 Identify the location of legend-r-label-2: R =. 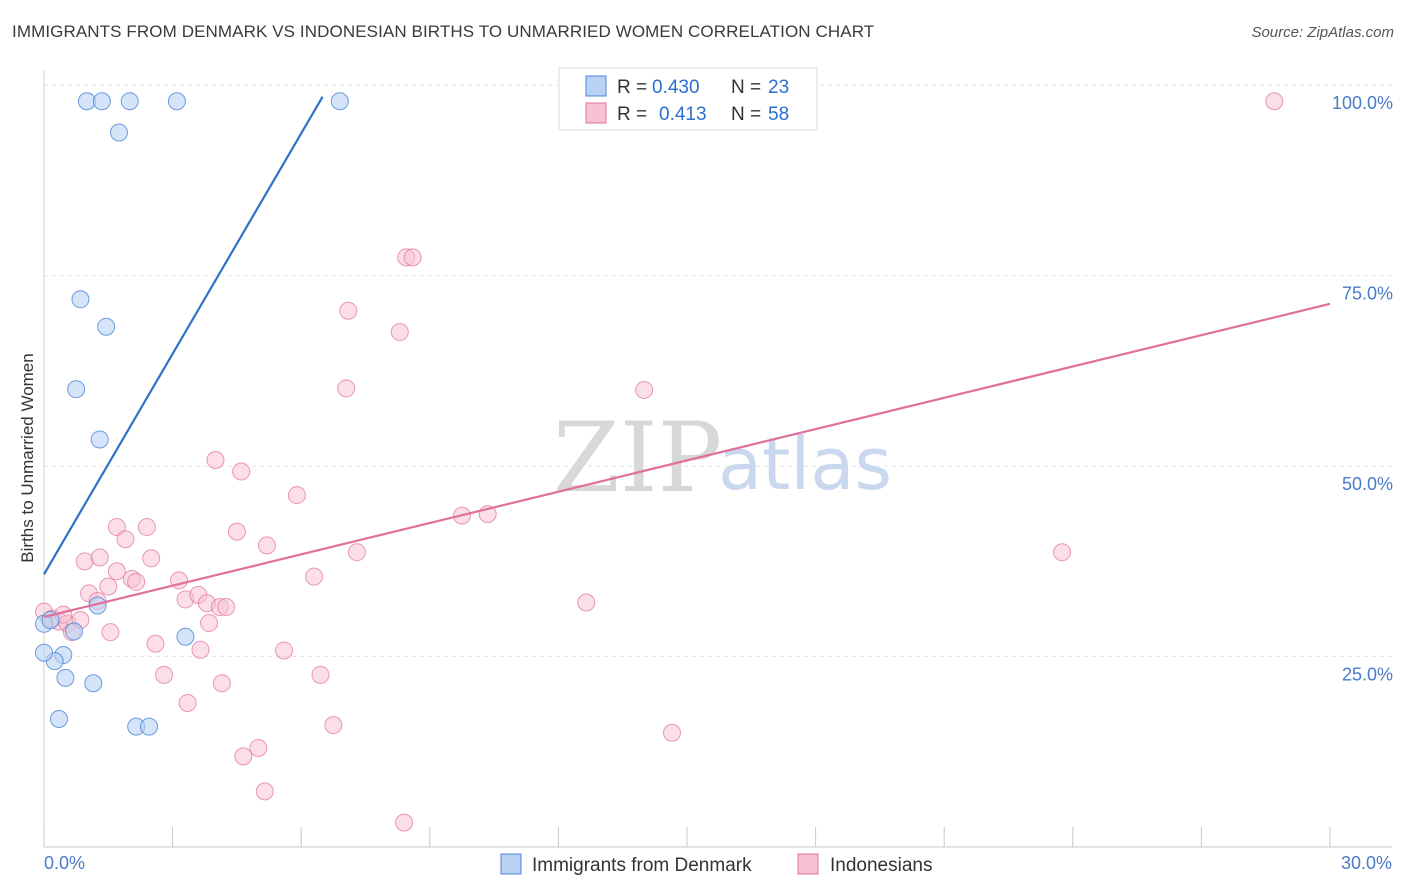
(632, 114).